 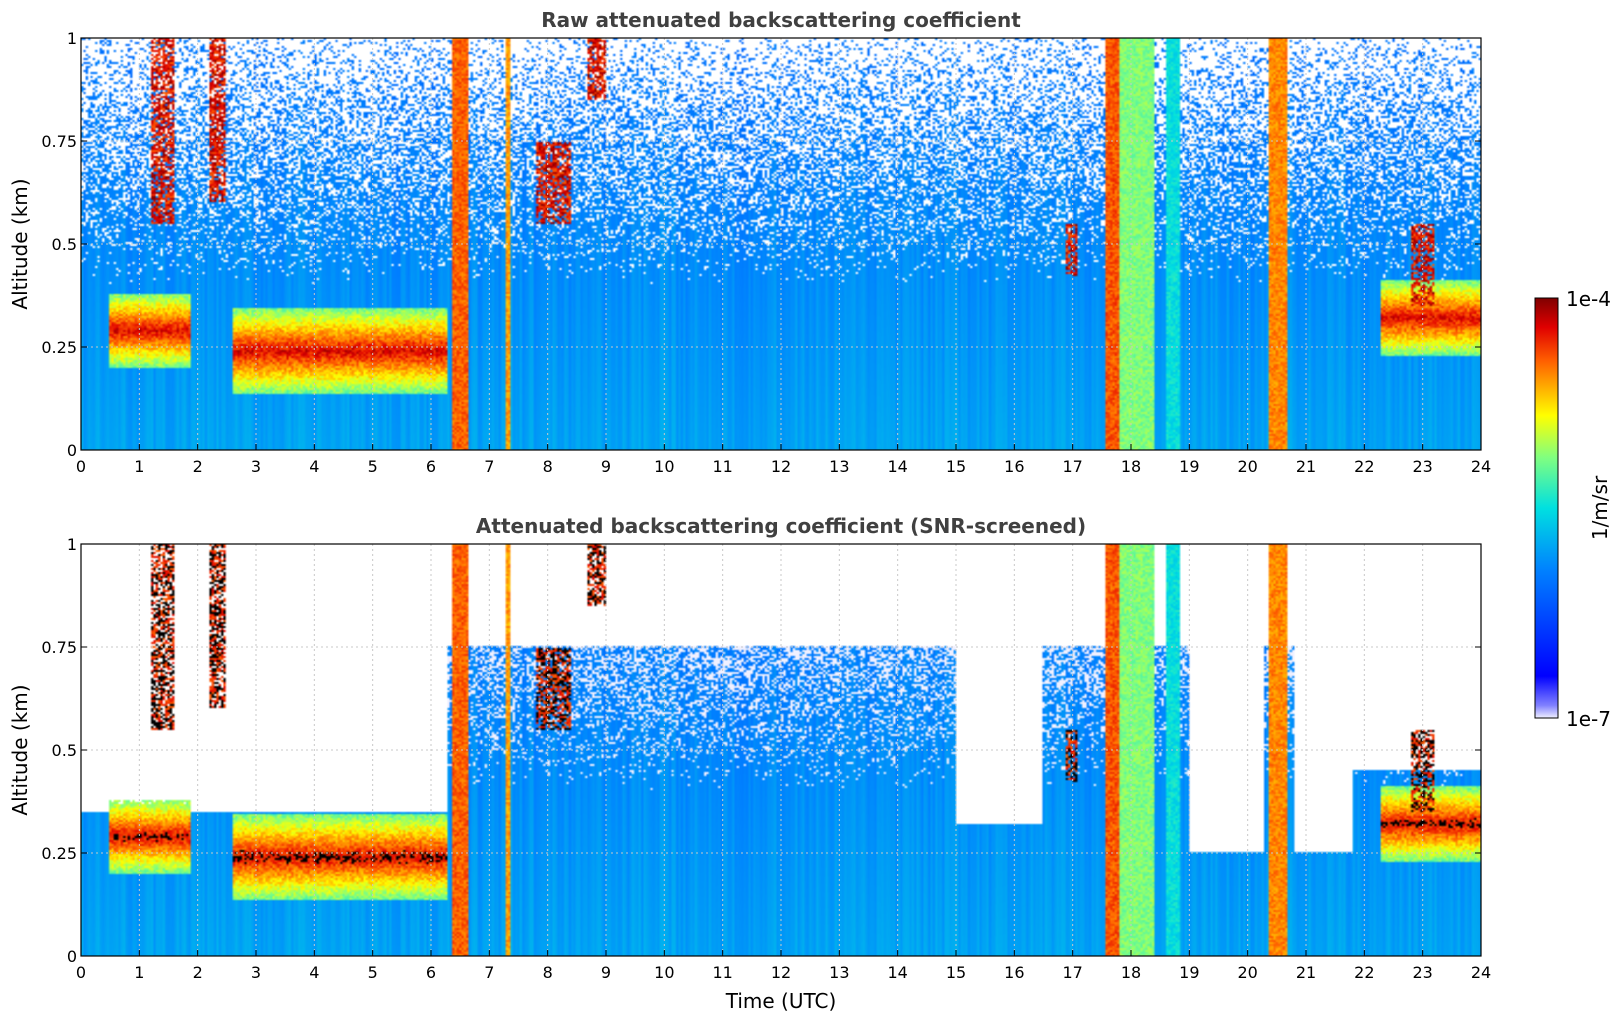 I want to click on colorbar: 1e-4 1e-7 1/m/sr, so click(x=1573, y=509).